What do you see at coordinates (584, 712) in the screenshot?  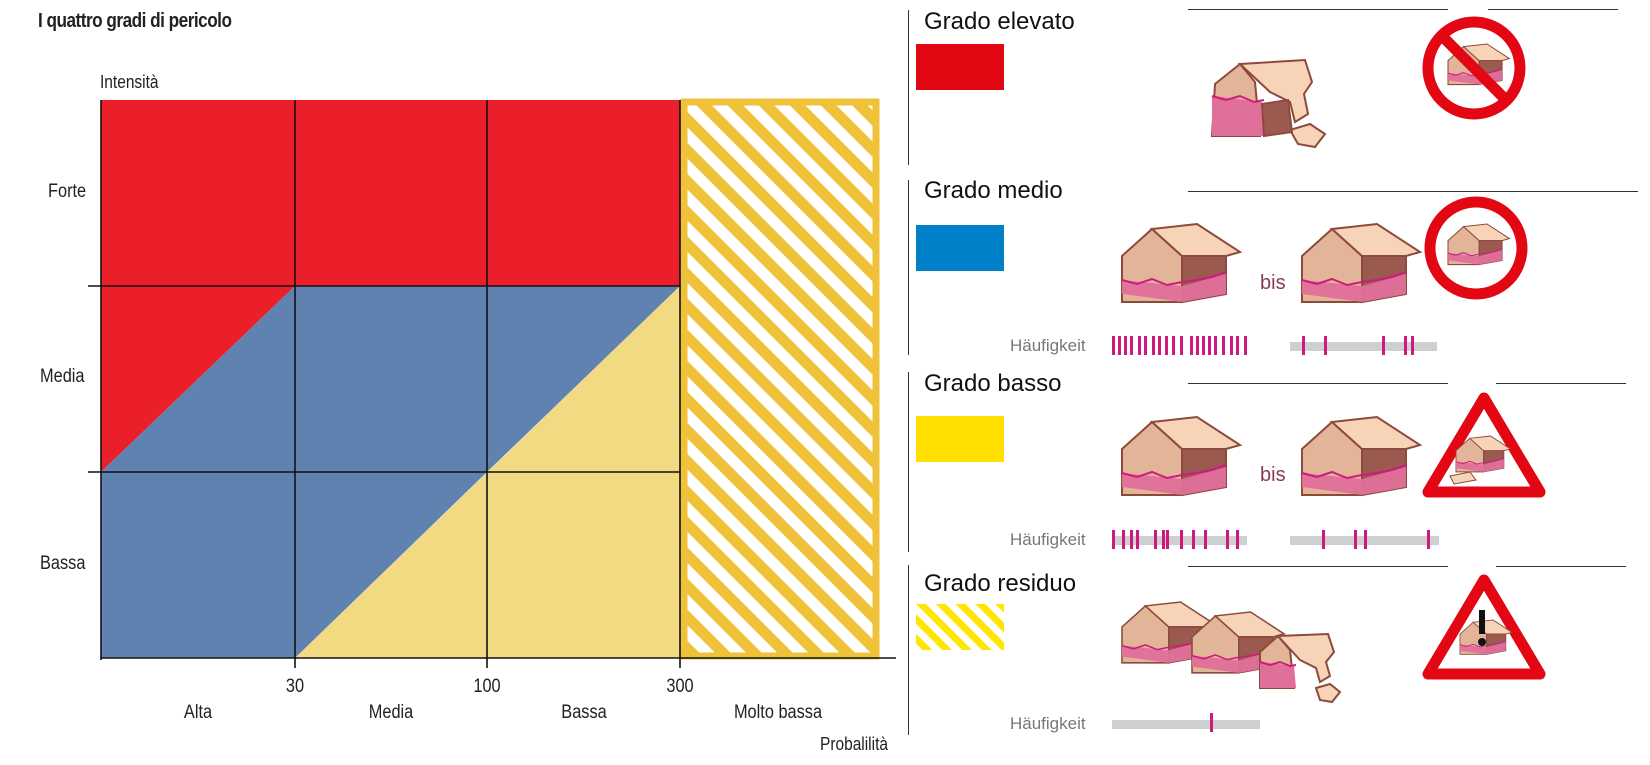 I see `x-category-bassa: Bassa` at bounding box center [584, 712].